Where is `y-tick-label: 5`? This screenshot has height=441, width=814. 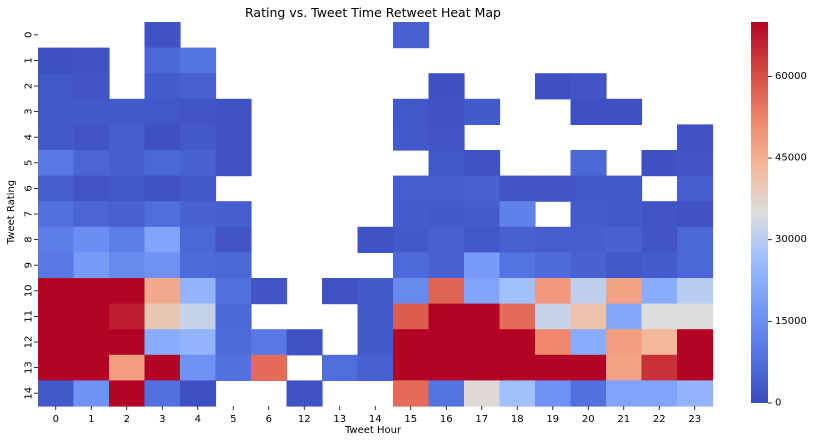
y-tick-label: 5 is located at coordinates (29, 163).